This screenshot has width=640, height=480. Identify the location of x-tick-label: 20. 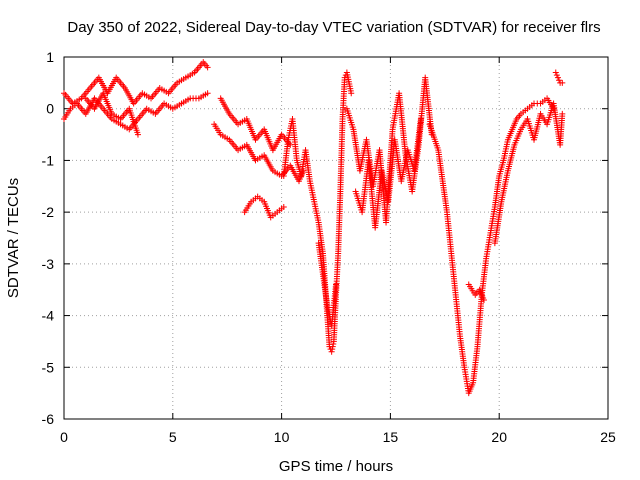
(499, 437).